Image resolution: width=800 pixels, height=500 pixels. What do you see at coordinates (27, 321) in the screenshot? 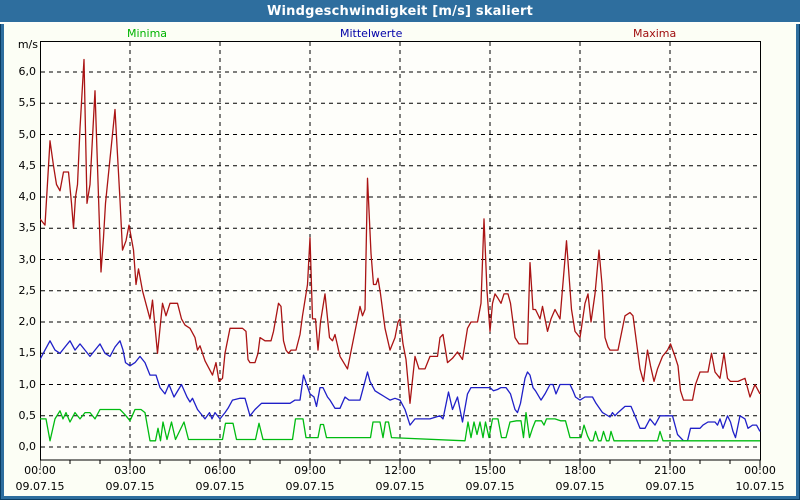
I see `y-tick-label: 2,0` at bounding box center [27, 321].